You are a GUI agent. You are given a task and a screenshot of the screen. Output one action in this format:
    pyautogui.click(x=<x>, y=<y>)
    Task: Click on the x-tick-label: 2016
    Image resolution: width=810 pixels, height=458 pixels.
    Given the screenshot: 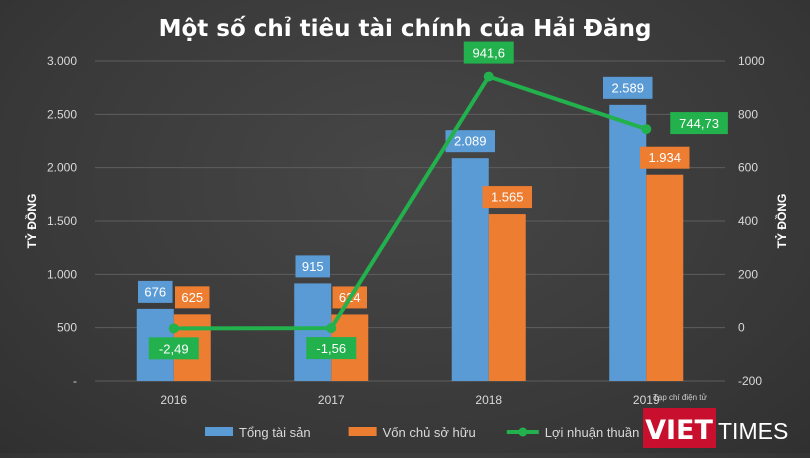 What is the action you would take?
    pyautogui.click(x=173, y=400)
    